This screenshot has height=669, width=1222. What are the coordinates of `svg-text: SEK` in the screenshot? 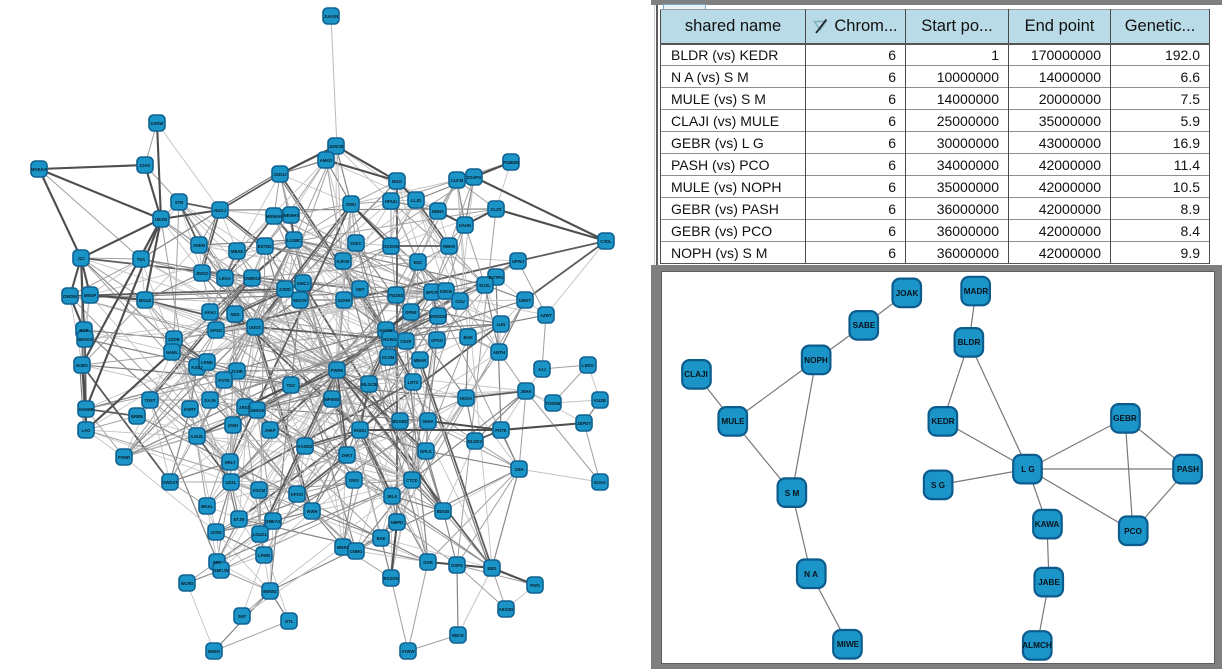 It's located at (217, 562).